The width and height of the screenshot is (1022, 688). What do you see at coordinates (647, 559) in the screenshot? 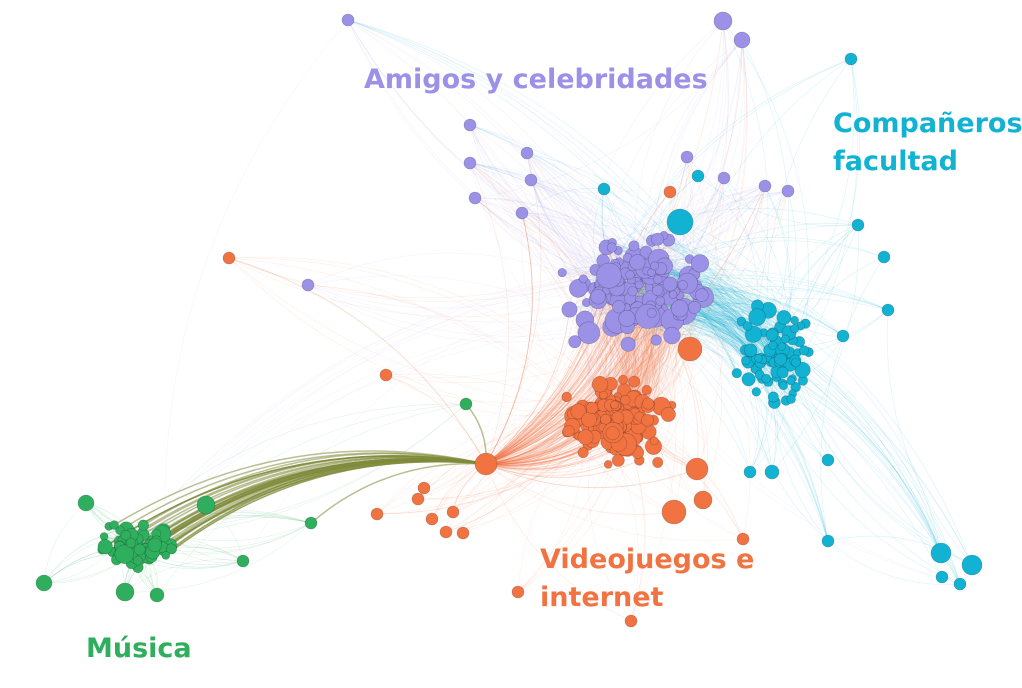
I see `cluster-label-videojuegos-line1: Videojuegos e` at bounding box center [647, 559].